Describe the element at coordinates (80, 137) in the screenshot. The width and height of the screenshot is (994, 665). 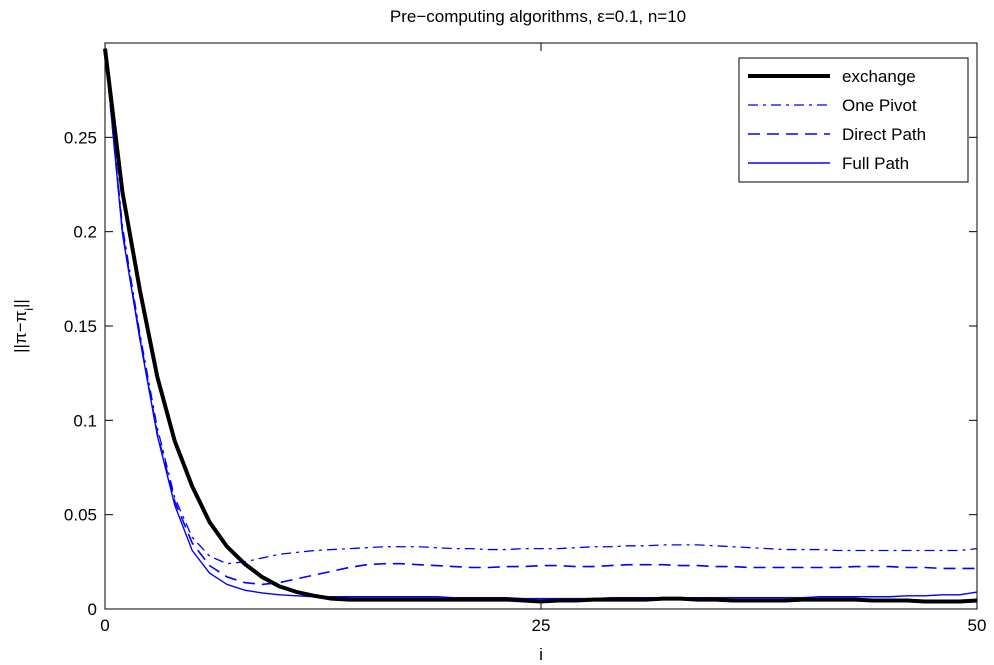
I see `y-tick-label: 0.25` at that location.